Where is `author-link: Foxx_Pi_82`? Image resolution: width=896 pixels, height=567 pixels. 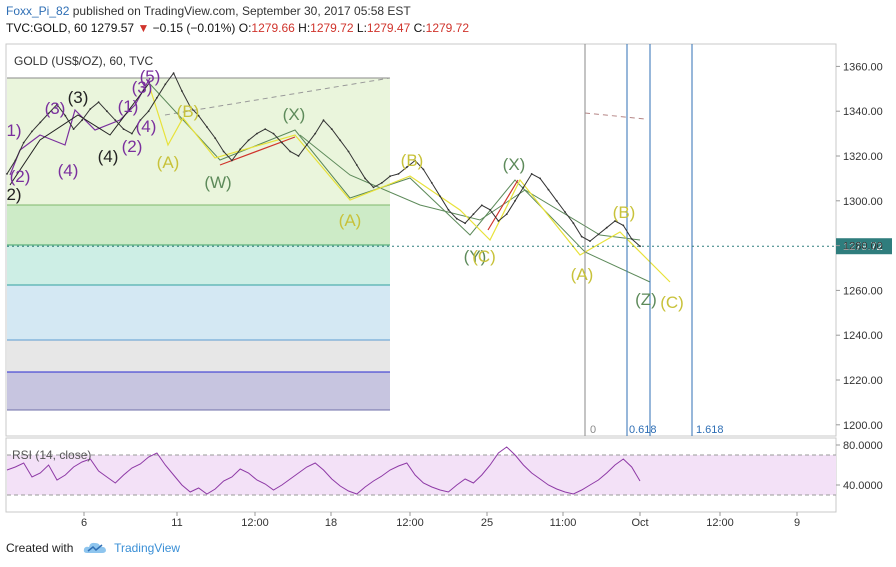 author-link: Foxx_Pi_82 is located at coordinates (38, 11).